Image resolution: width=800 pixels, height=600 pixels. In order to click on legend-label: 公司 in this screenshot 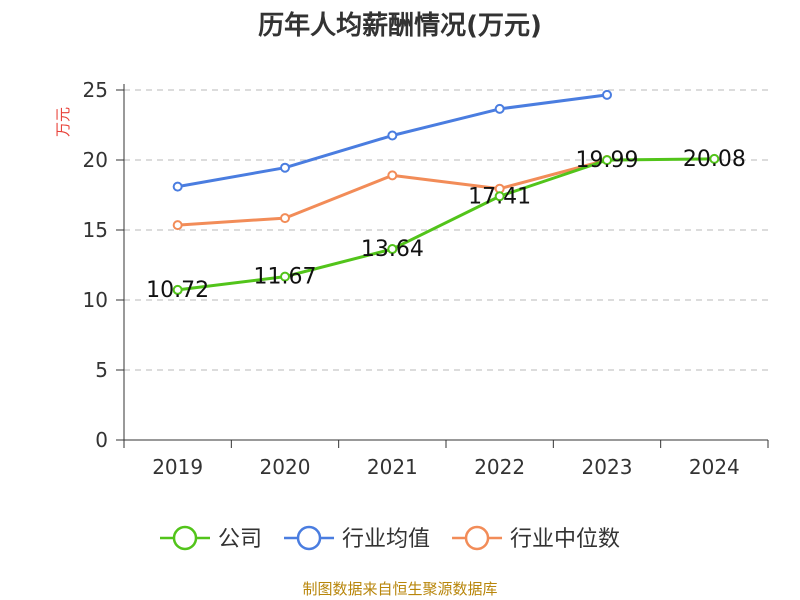, I will do `click(240, 539)`.